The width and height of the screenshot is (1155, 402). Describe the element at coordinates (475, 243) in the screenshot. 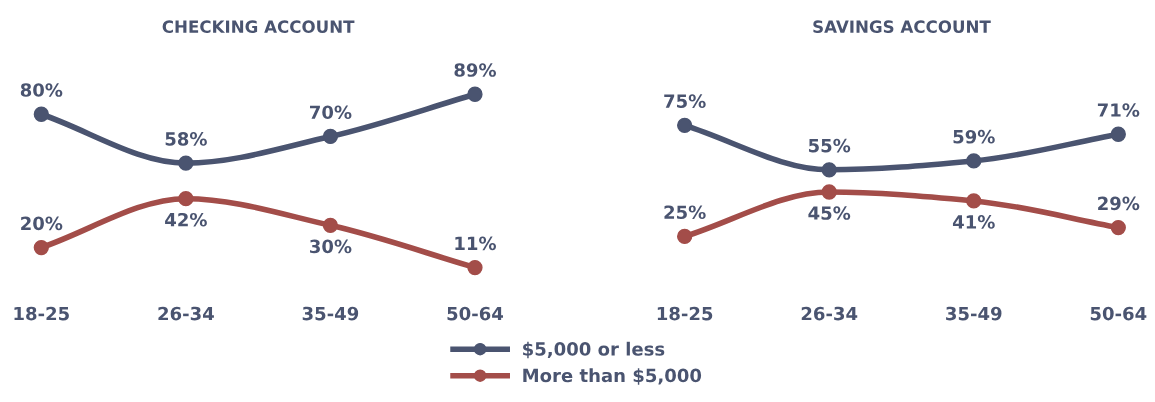

I see `data-label: 11%` at that location.